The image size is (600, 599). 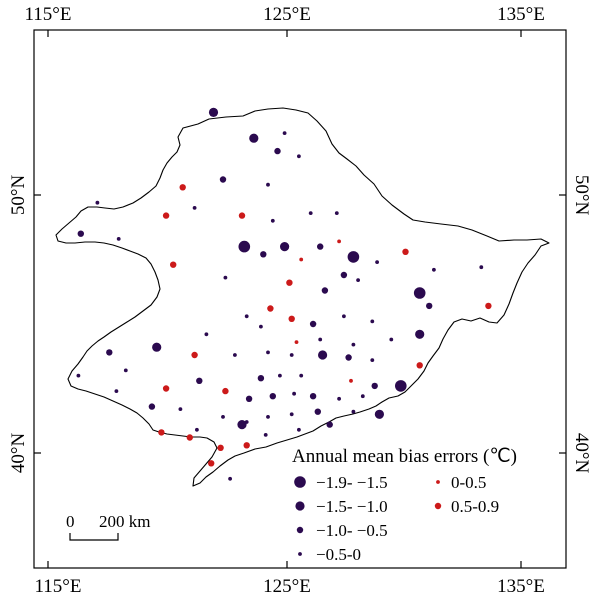 I want to click on bottom-lon-label-125: 125°E, so click(x=287, y=586).